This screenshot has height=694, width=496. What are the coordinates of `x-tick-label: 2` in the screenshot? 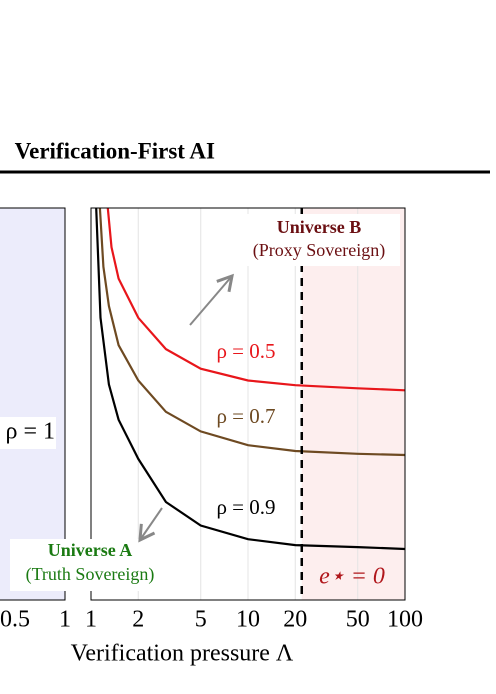 It's located at (138, 620).